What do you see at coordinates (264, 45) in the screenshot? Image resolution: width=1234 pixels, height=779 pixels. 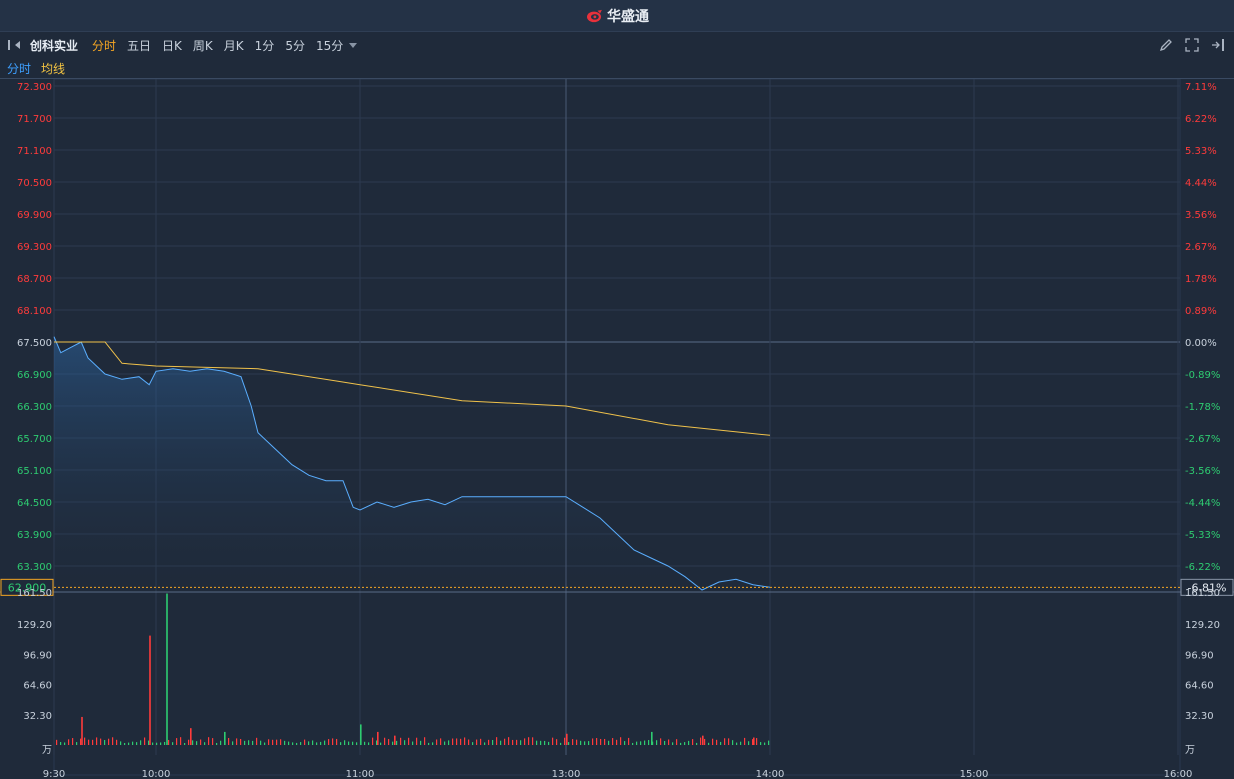 I see `tab-1min: 1分` at bounding box center [264, 45].